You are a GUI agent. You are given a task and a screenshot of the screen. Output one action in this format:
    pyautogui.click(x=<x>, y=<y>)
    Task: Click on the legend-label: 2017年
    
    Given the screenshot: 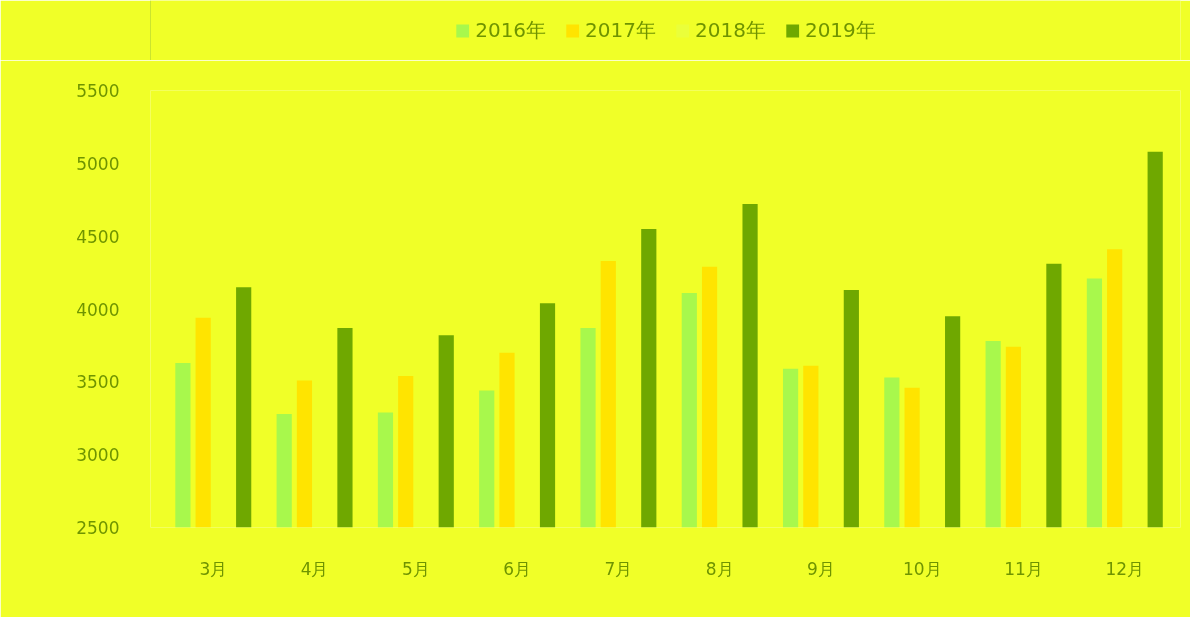 What is the action you would take?
    pyautogui.click(x=620, y=30)
    